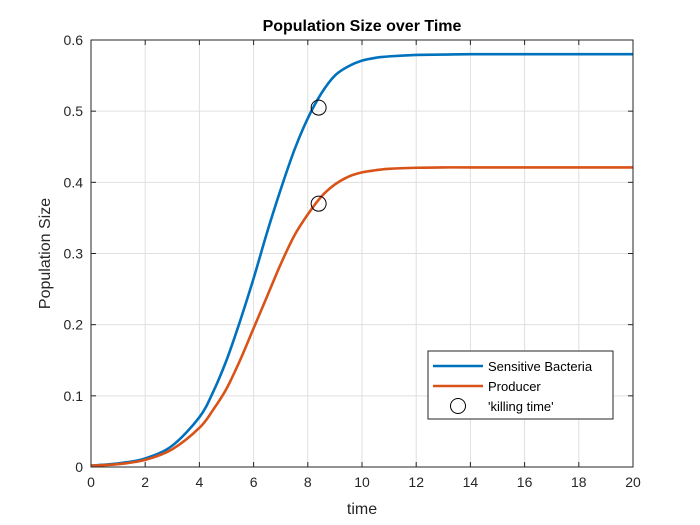  What do you see at coordinates (514, 386) in the screenshot?
I see `legend-label-producer: Producer` at bounding box center [514, 386].